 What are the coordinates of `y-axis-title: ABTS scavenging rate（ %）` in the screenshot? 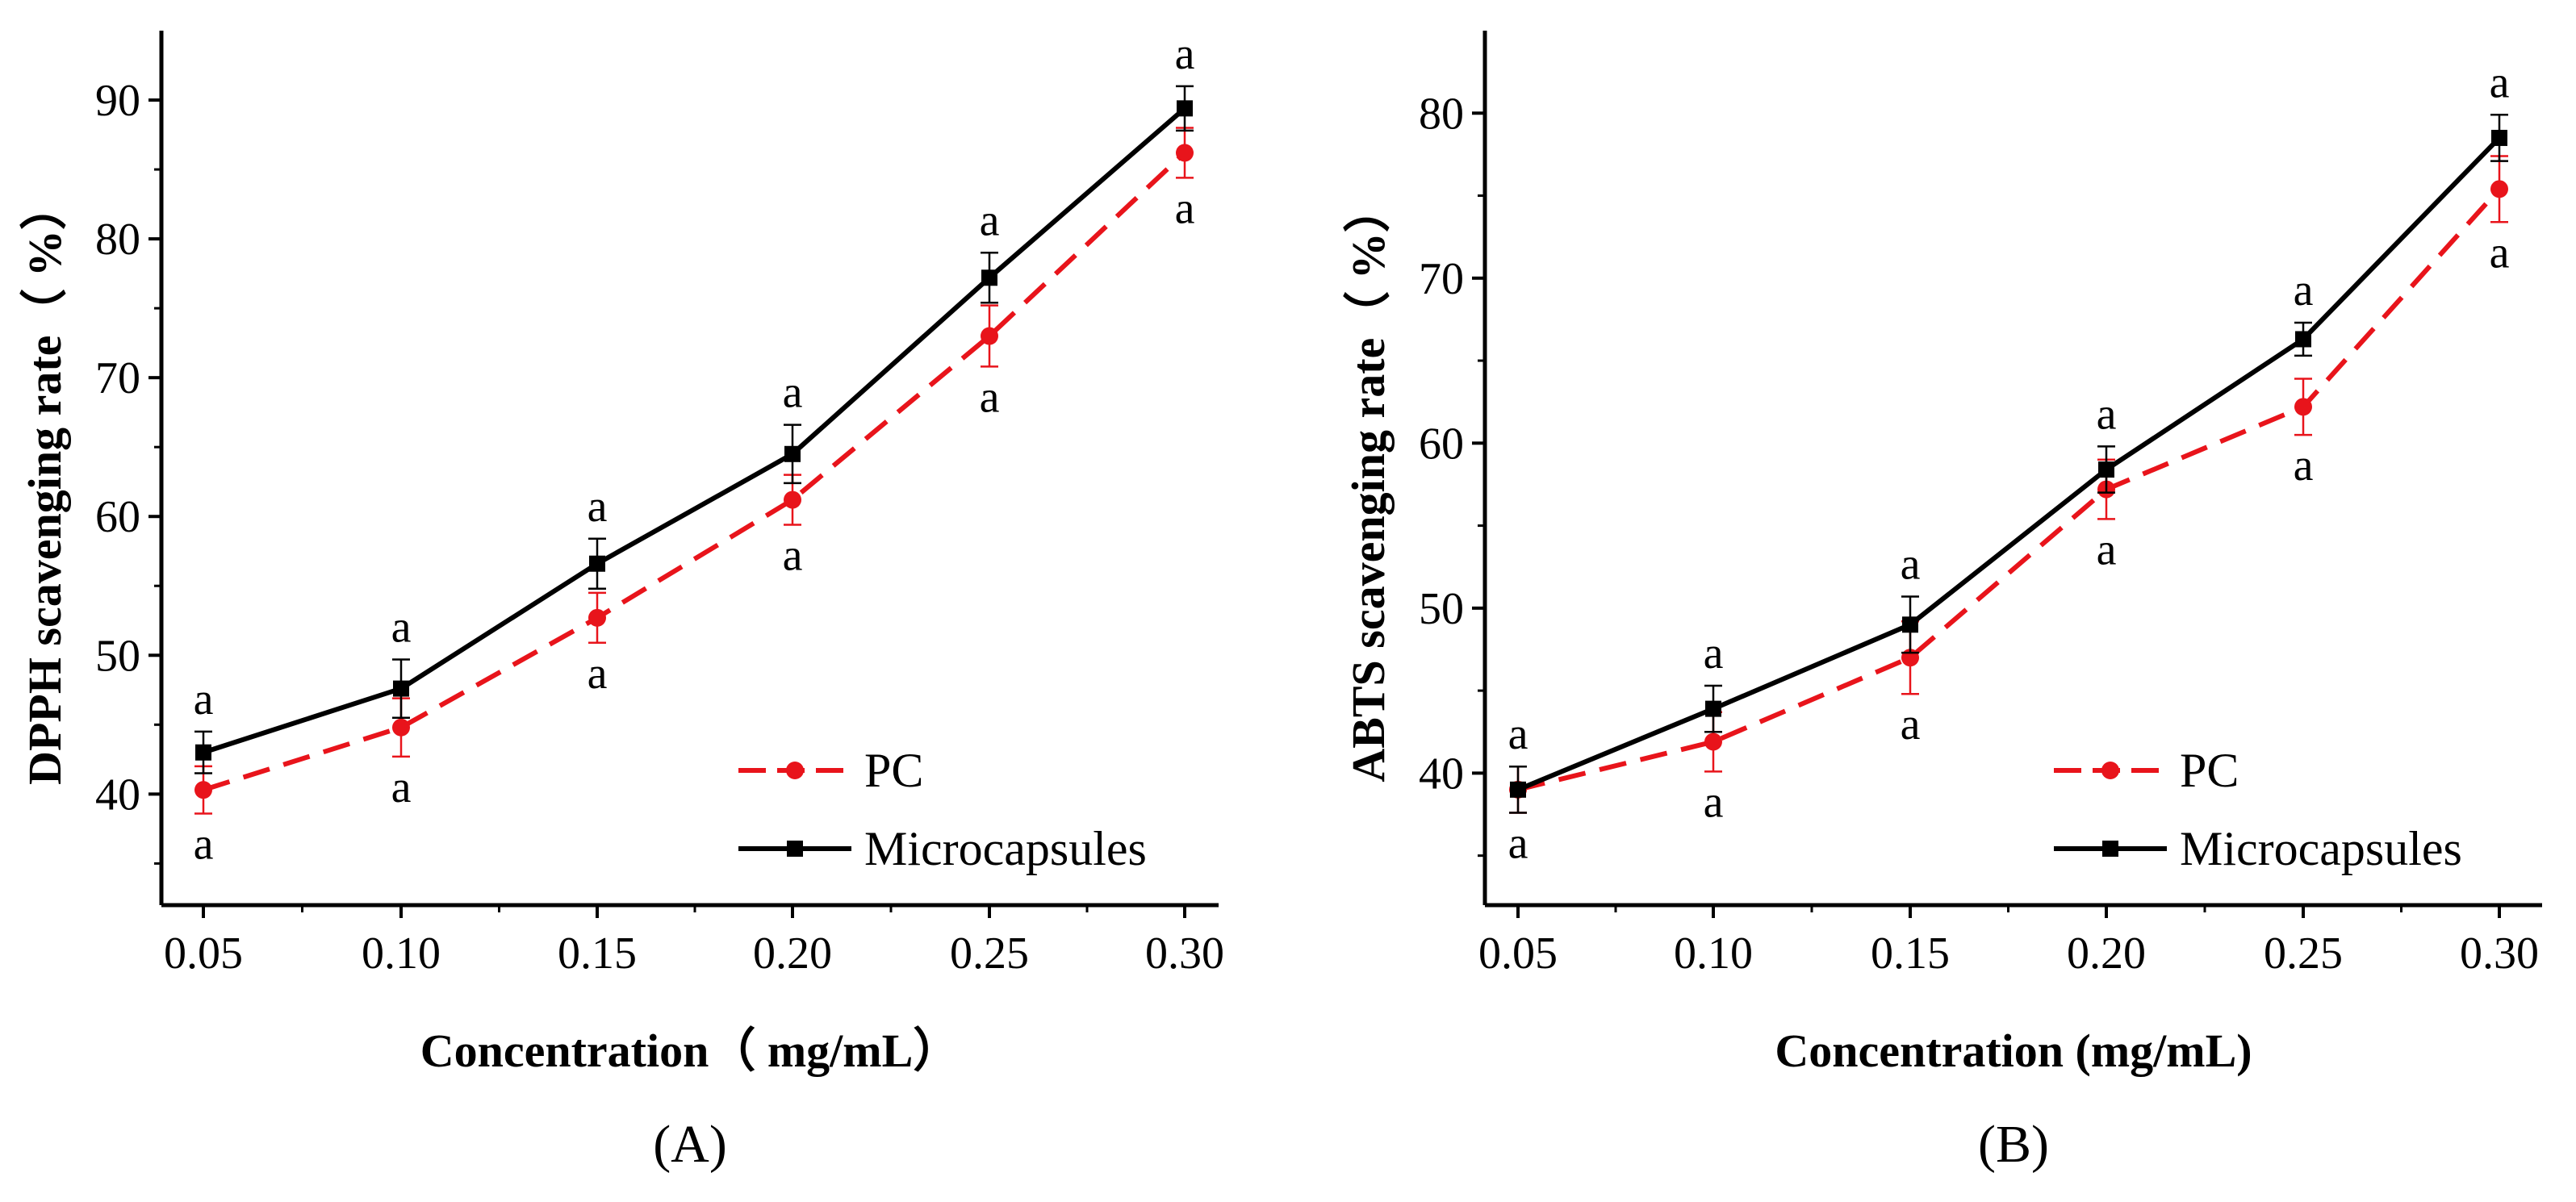 It's located at (1368, 484).